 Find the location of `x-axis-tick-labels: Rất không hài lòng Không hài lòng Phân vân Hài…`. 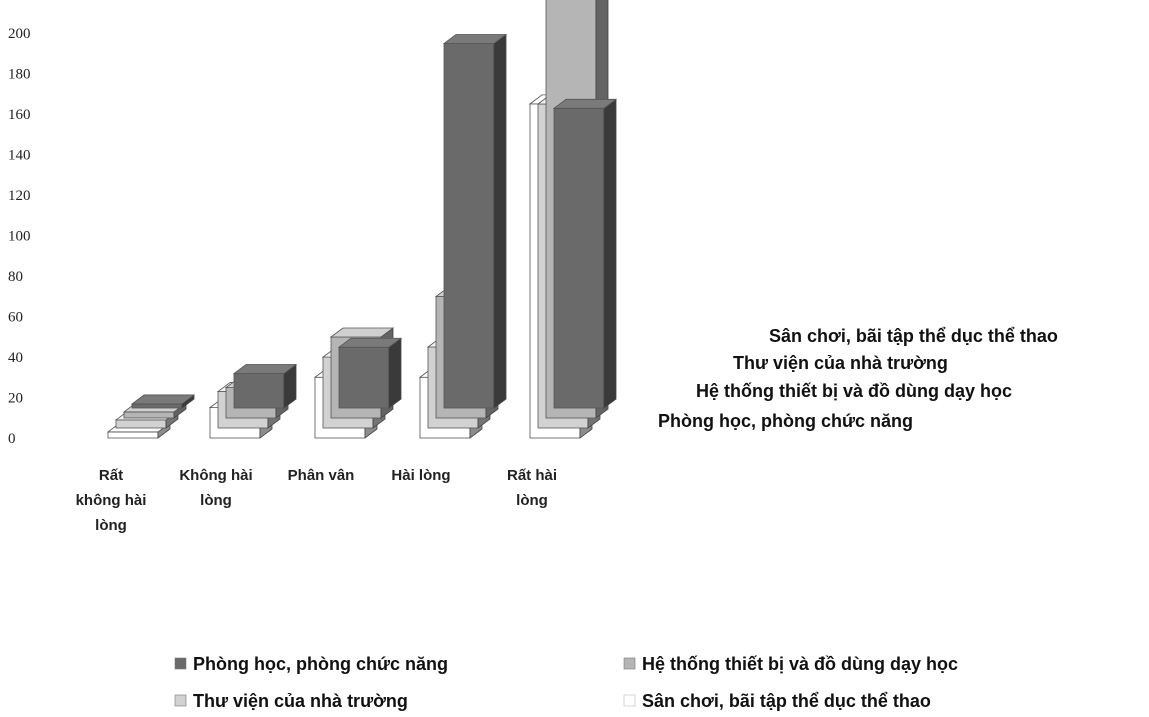

x-axis-tick-labels: Rất không hài lòng Không hài lòng Phân vân Hài… is located at coordinates (316, 500).